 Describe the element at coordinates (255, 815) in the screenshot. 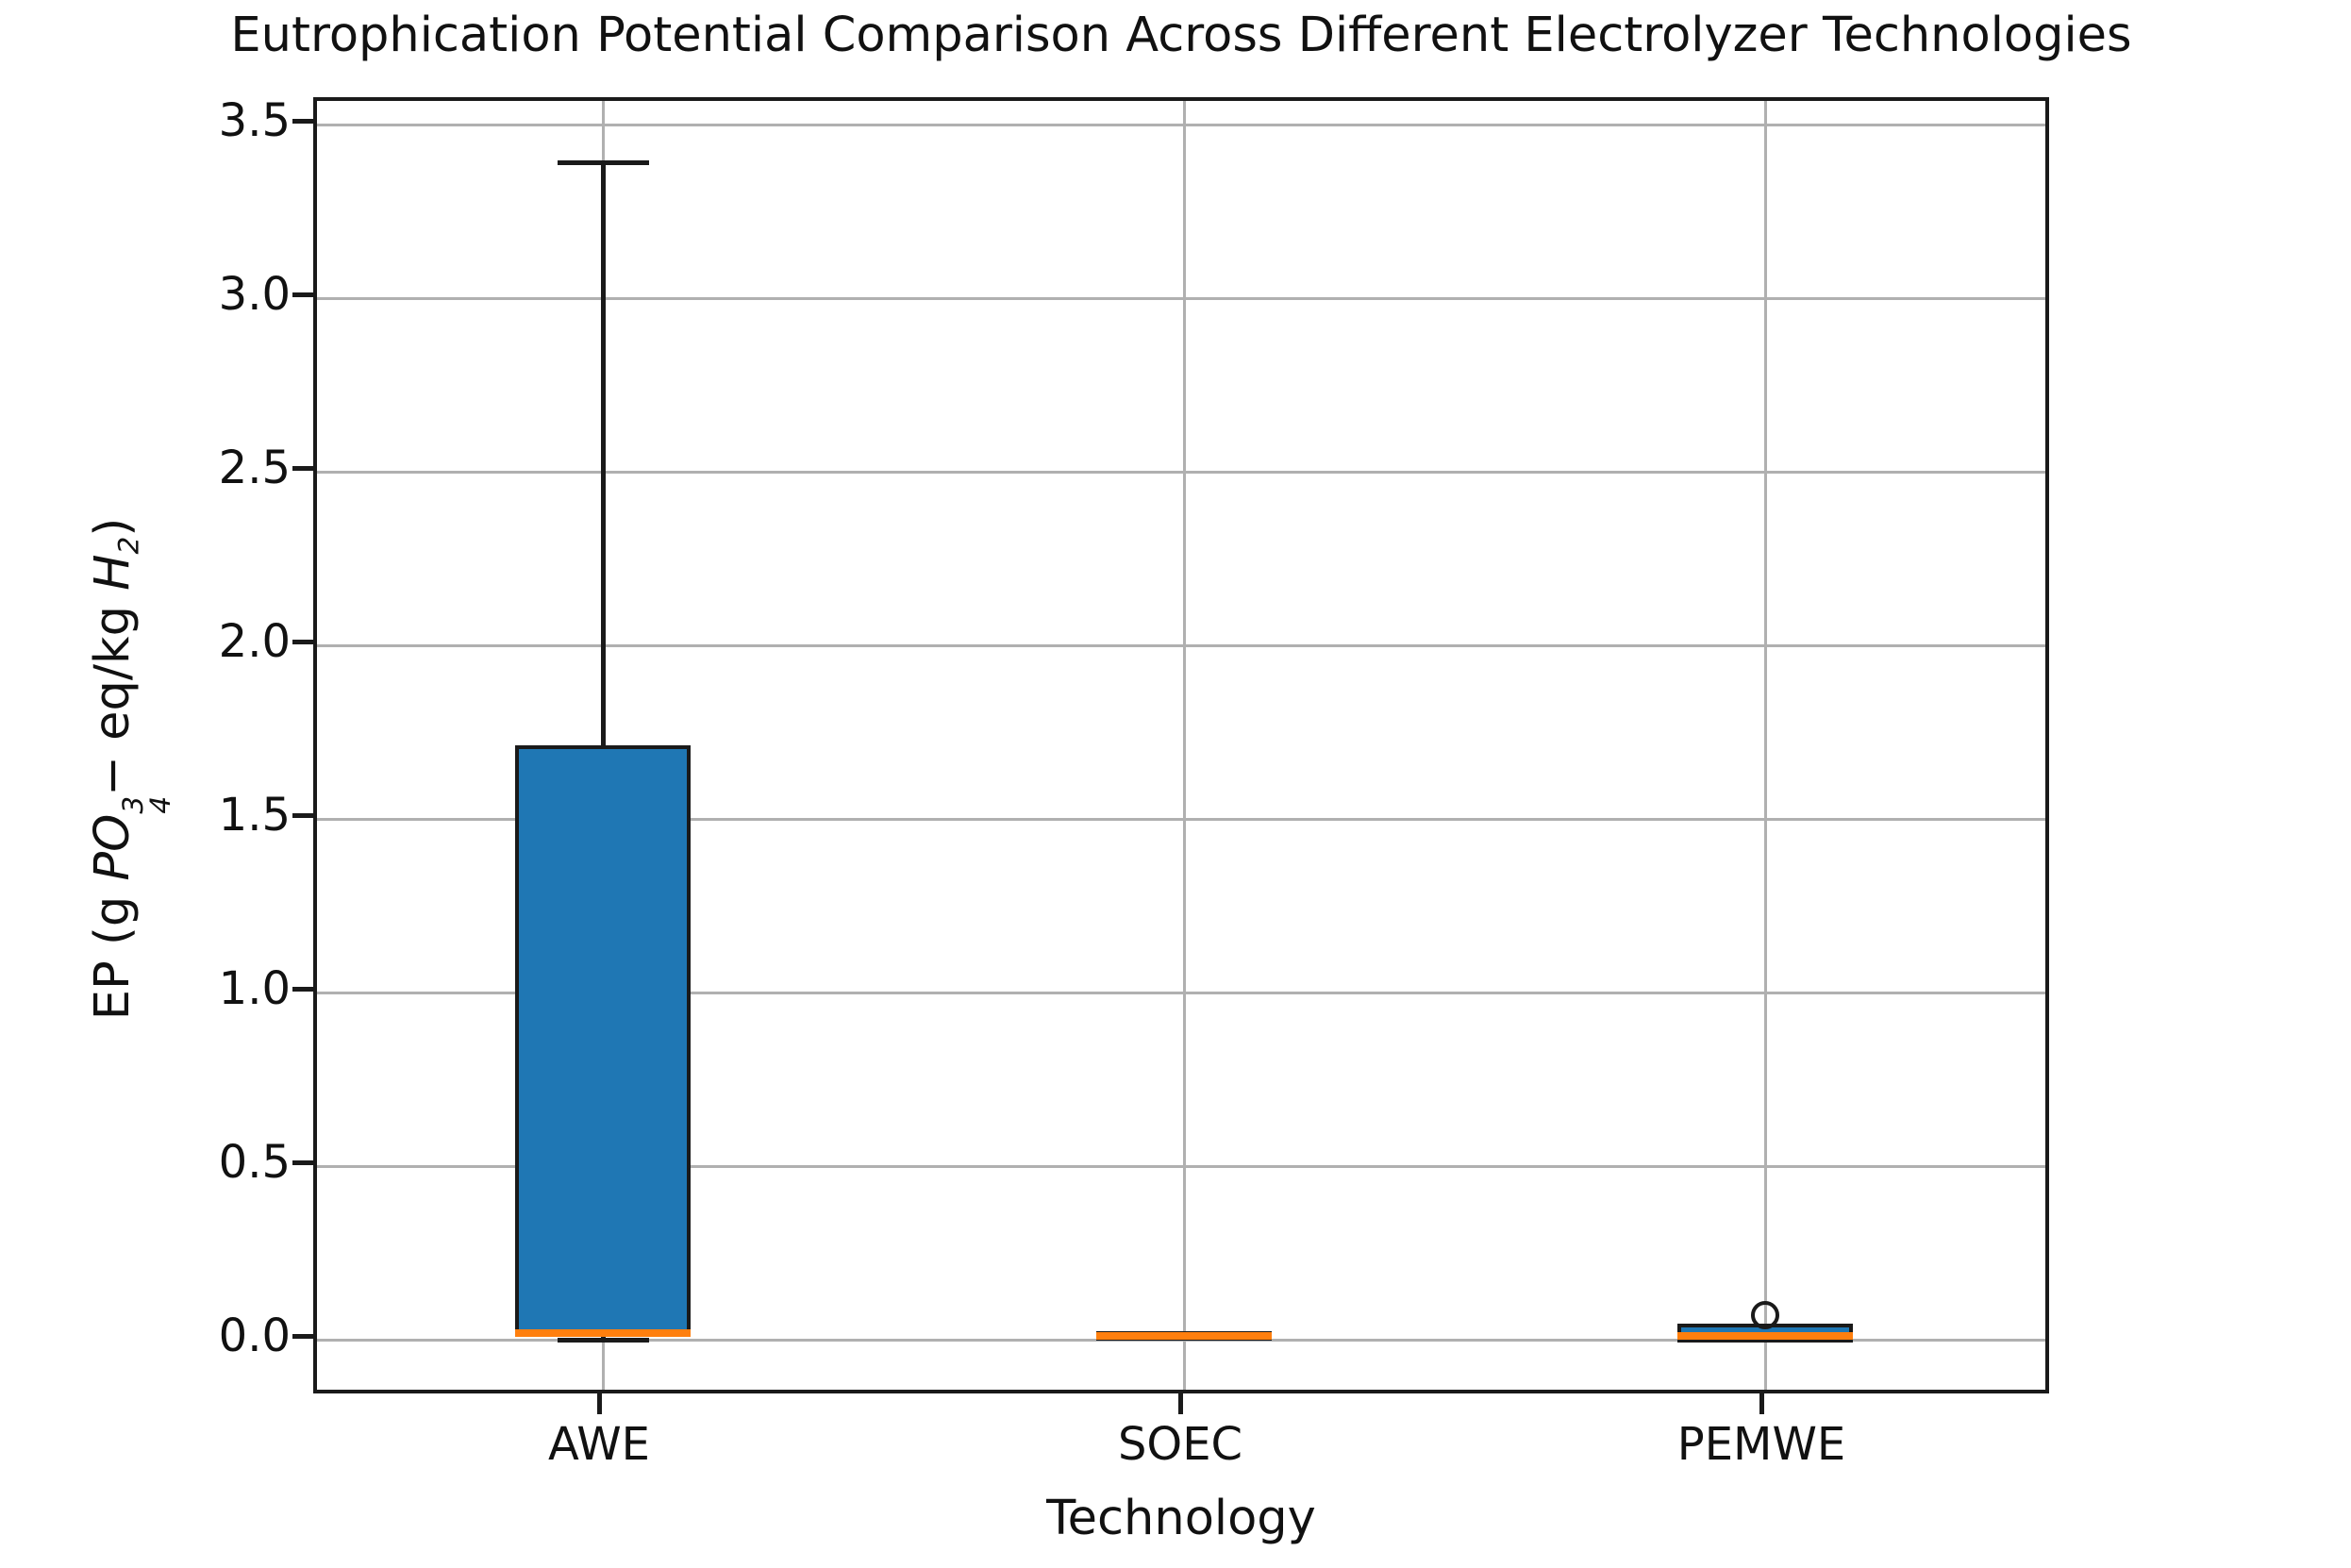

I see `y-tick-label: 1.5` at that location.